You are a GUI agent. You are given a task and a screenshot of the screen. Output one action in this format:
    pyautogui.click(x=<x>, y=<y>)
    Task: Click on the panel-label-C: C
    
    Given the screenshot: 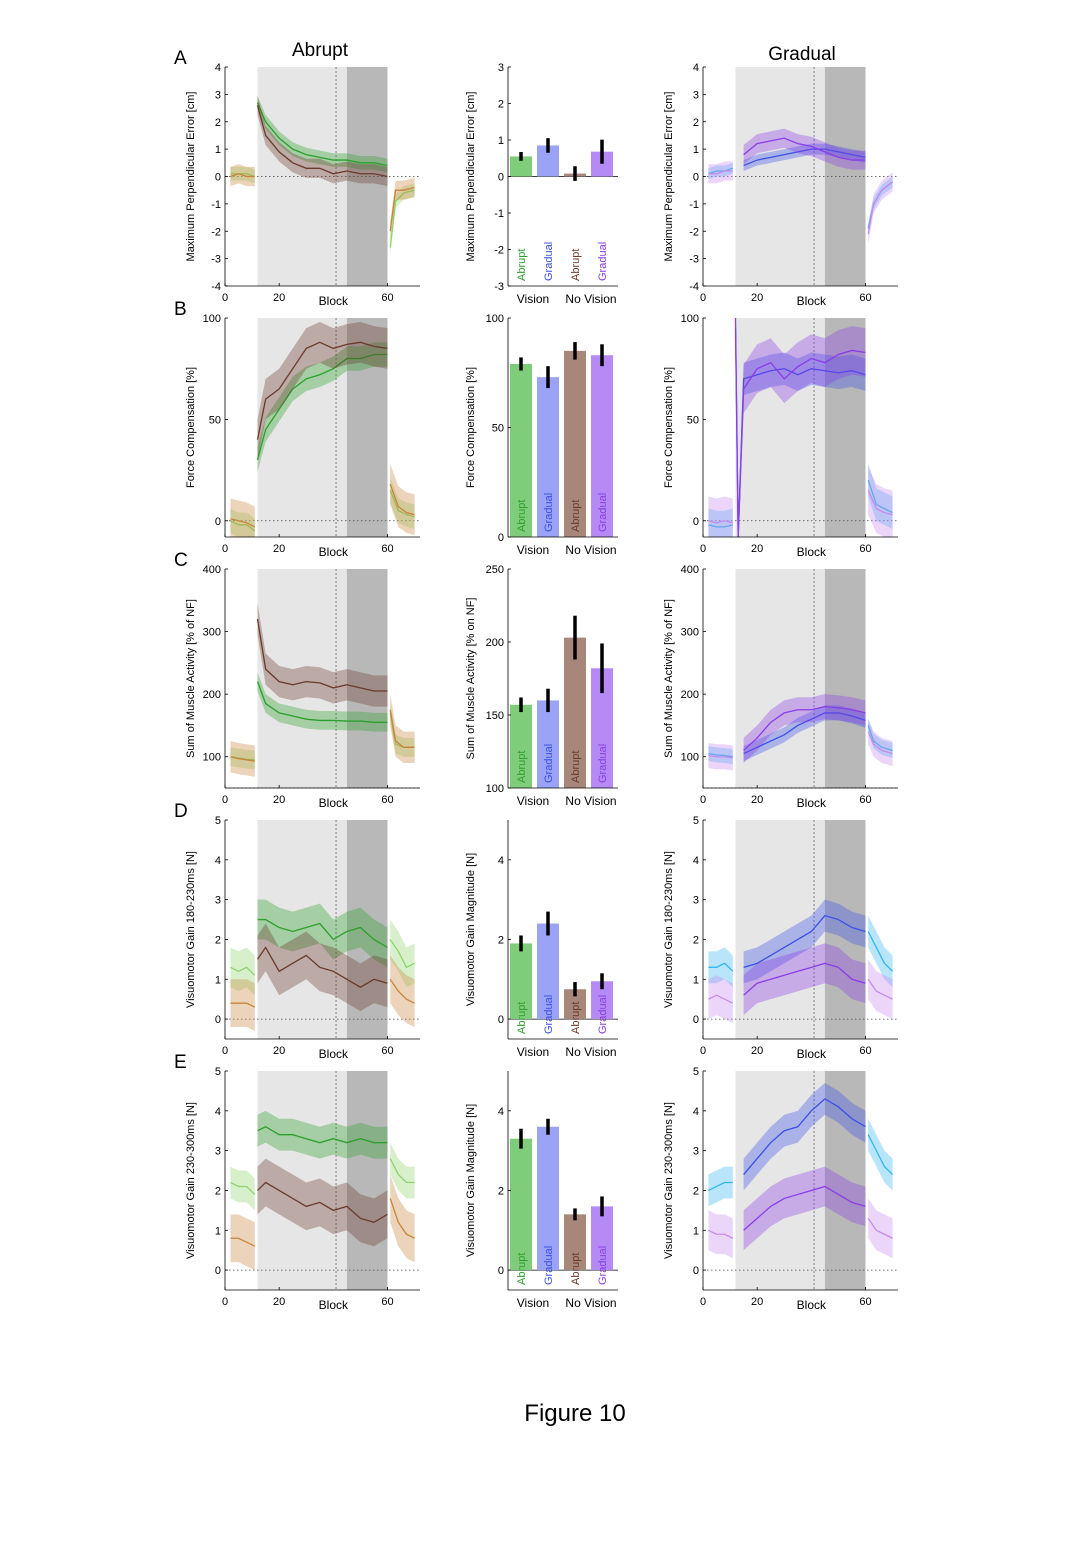 What is the action you would take?
    pyautogui.click(x=181, y=560)
    